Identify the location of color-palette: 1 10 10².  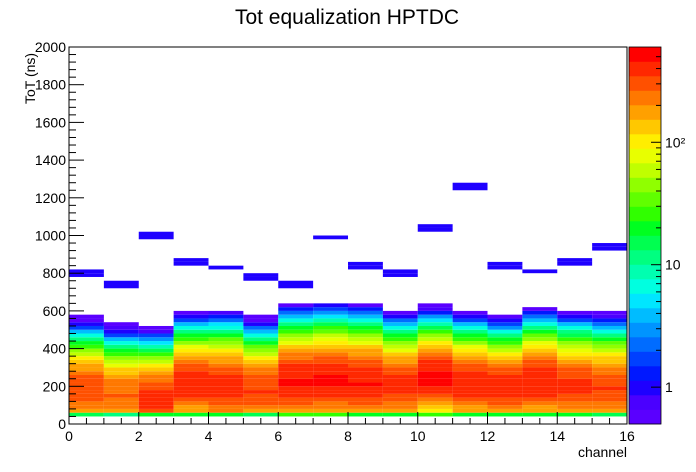
(657, 235).